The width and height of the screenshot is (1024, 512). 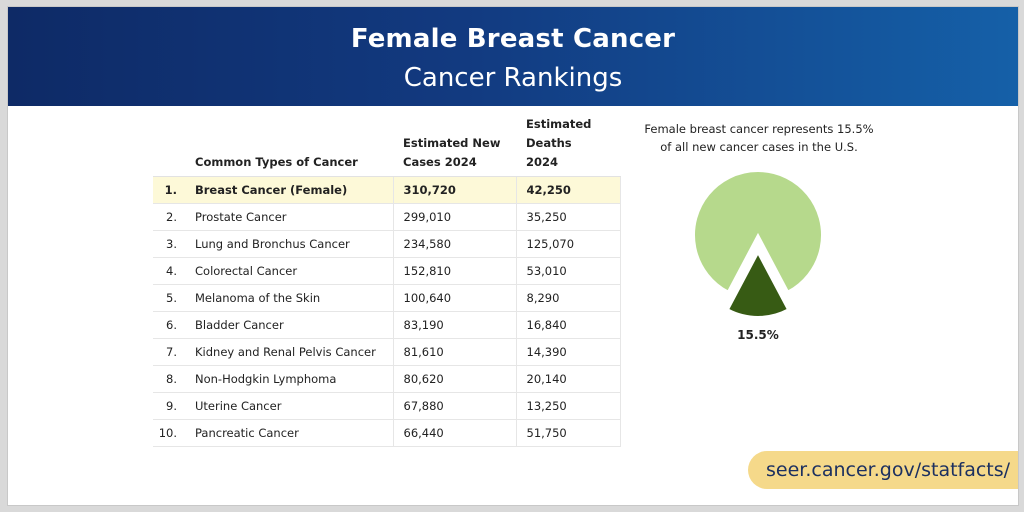 I want to click on rank-cell: 1., so click(x=169, y=190).